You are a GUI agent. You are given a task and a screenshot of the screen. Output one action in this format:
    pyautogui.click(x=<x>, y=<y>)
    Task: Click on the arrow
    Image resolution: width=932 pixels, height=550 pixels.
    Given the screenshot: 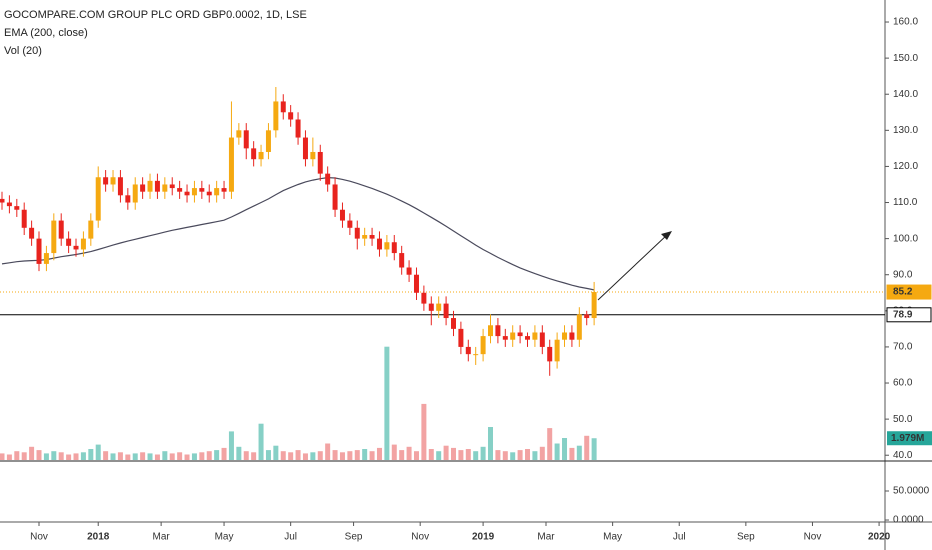 What is the action you would take?
    pyautogui.click(x=633, y=267)
    